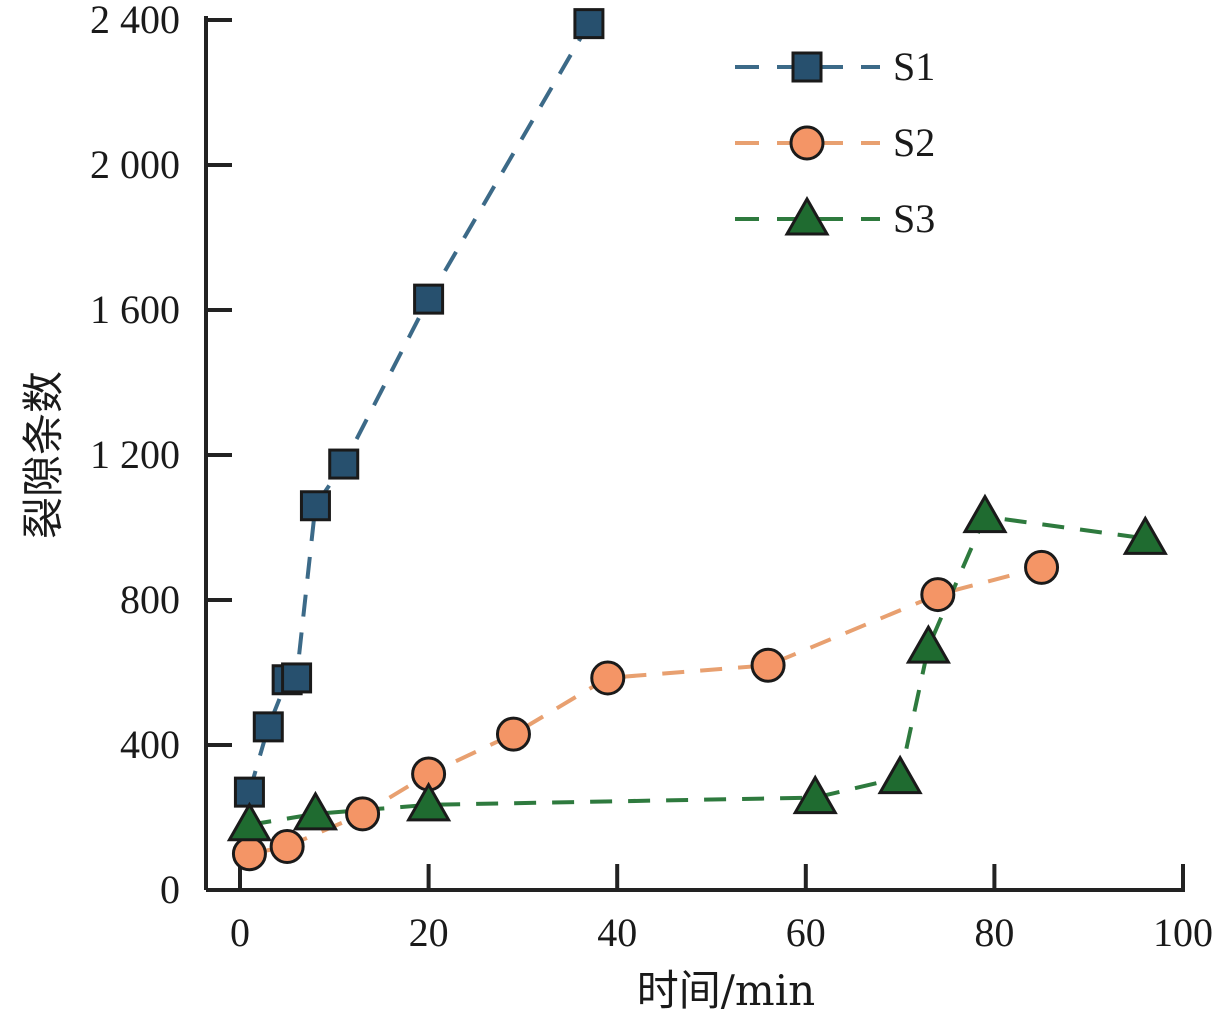  Describe the element at coordinates (807, 143) in the screenshot. I see `legend-s2-marker` at that location.